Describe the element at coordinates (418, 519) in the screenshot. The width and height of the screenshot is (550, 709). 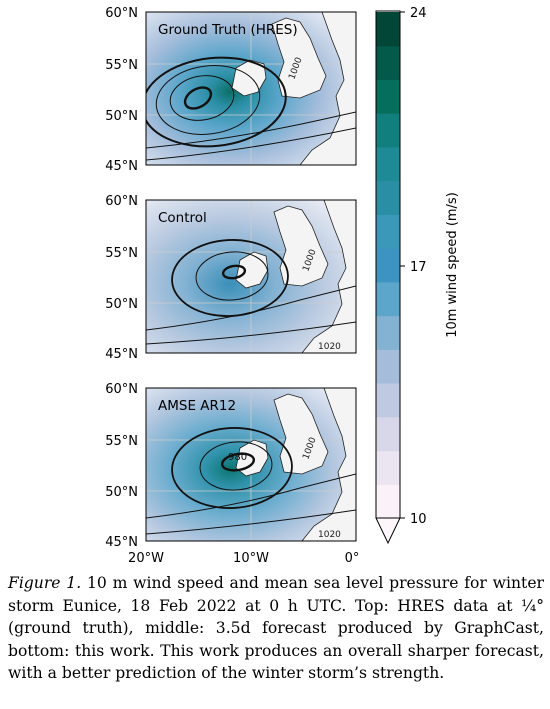
I see `colorbar-tick: 10` at that location.